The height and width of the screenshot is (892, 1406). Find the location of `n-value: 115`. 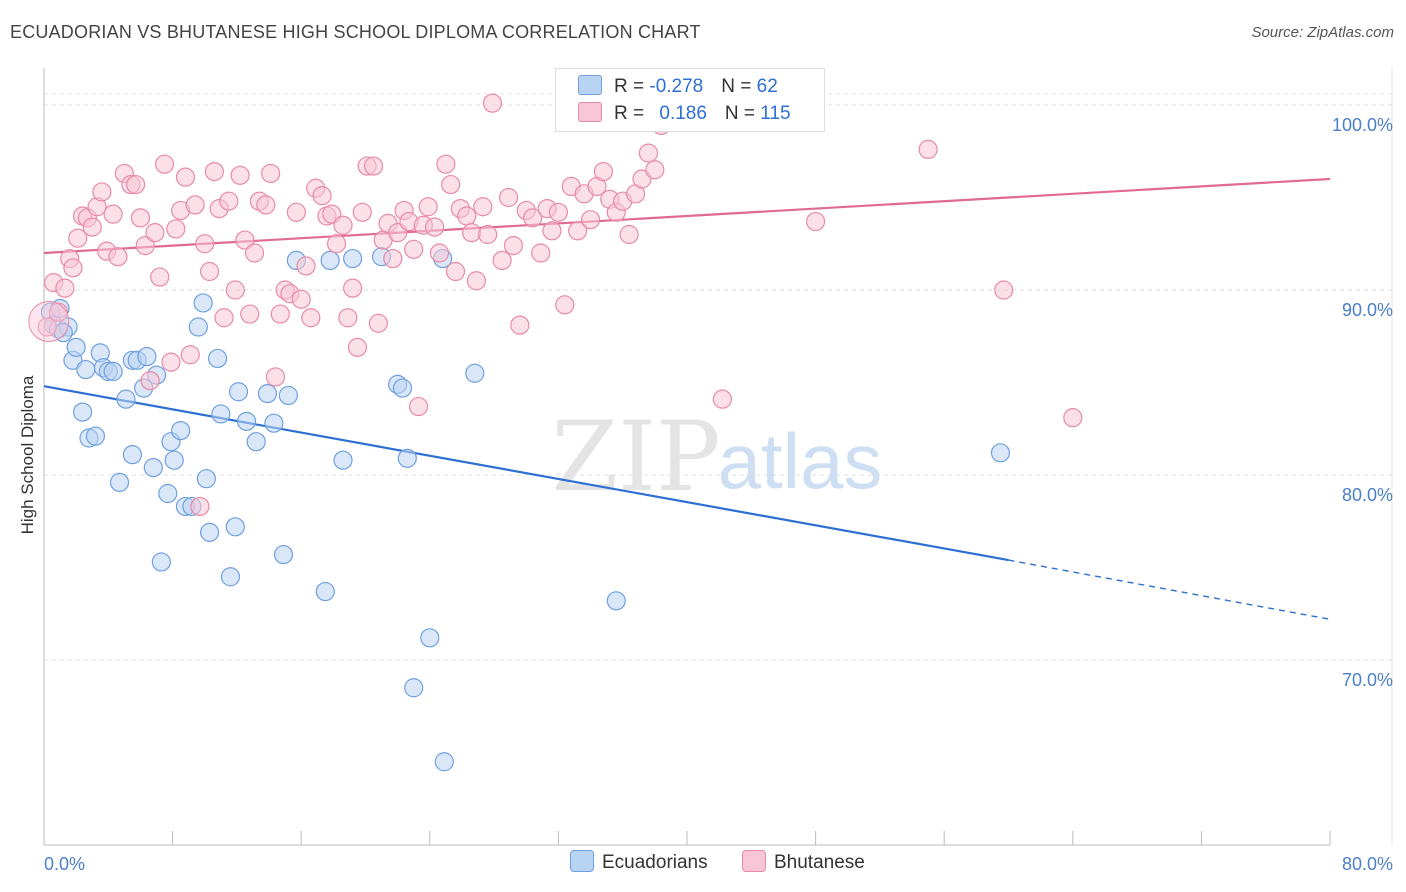

n-value: 115 is located at coordinates (775, 113).